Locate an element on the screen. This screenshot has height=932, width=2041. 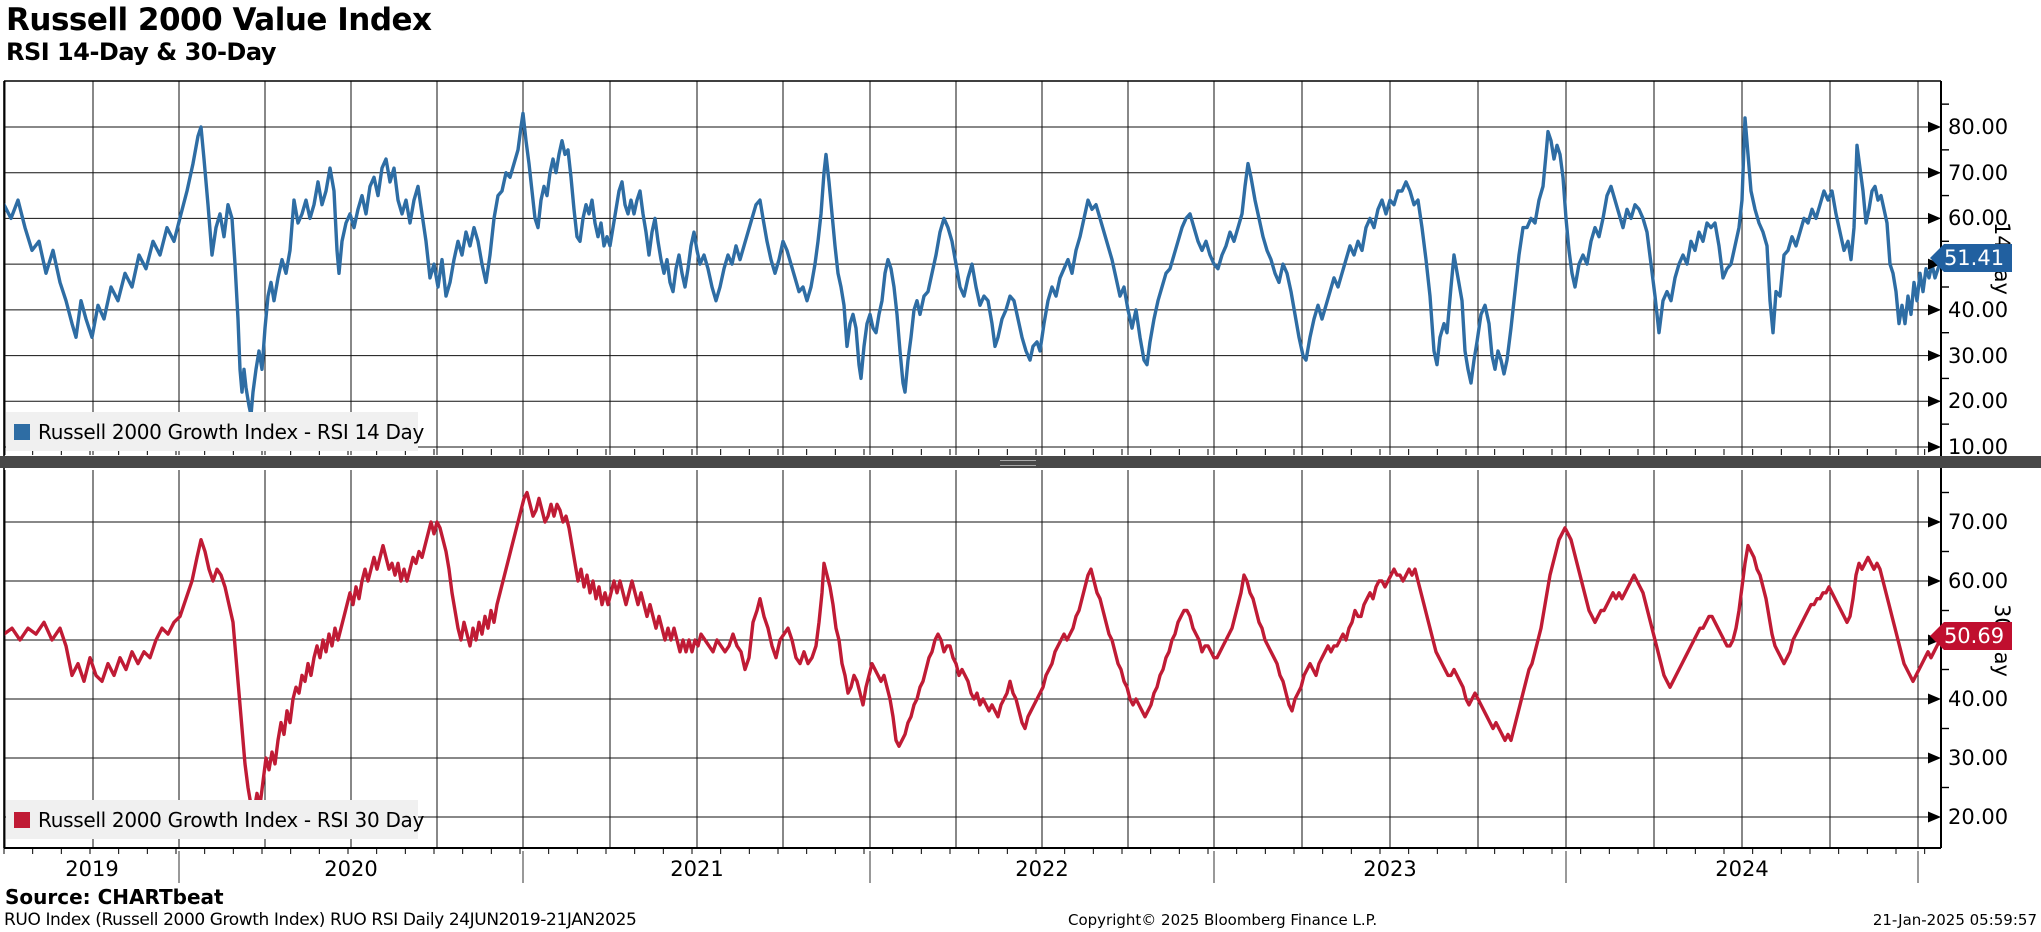
rsi14-last-value-badge: 51.41 is located at coordinates (1971, 258).